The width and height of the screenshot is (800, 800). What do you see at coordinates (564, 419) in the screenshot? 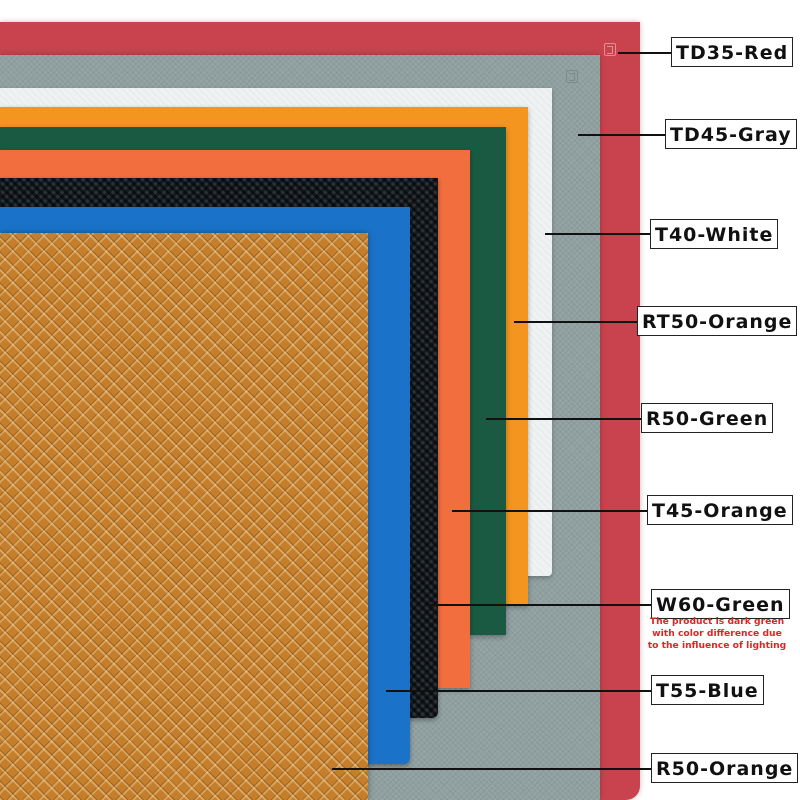
I see `leader-line-r50-green` at bounding box center [564, 419].